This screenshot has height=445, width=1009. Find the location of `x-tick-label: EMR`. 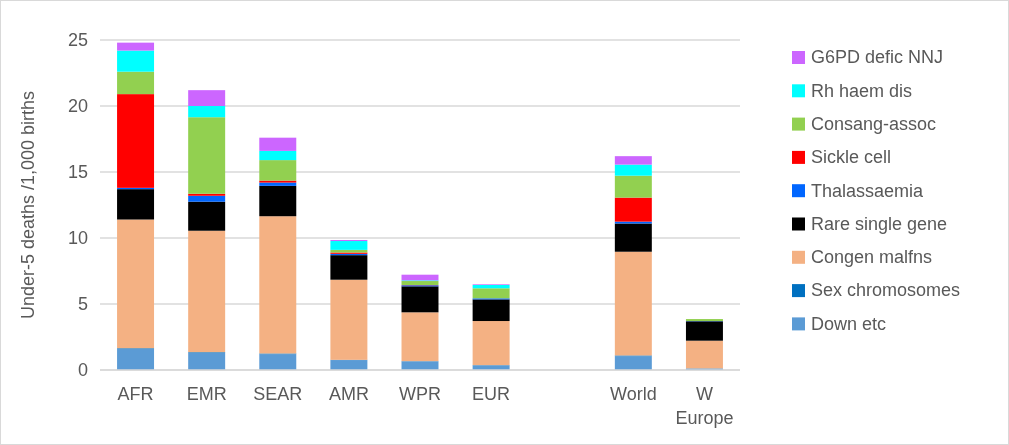

x-tick-label: EMR is located at coordinates (206, 394).